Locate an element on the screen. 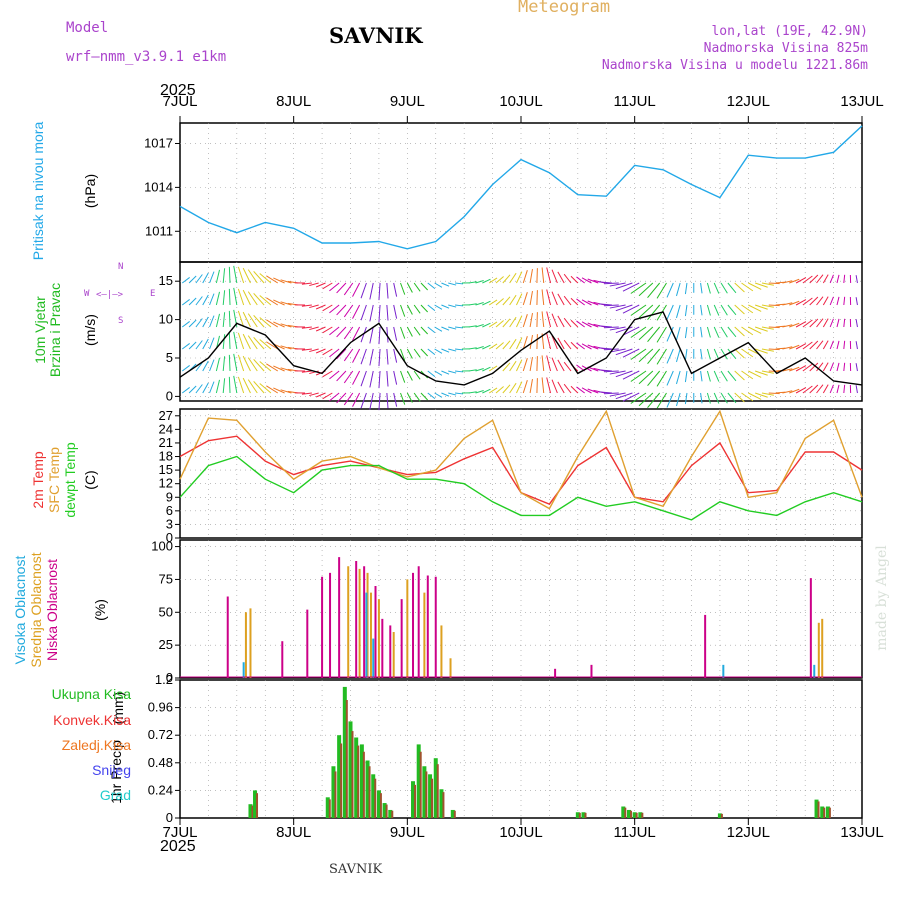  y-tick-label-clouds: 50 is located at coordinates (166, 611).